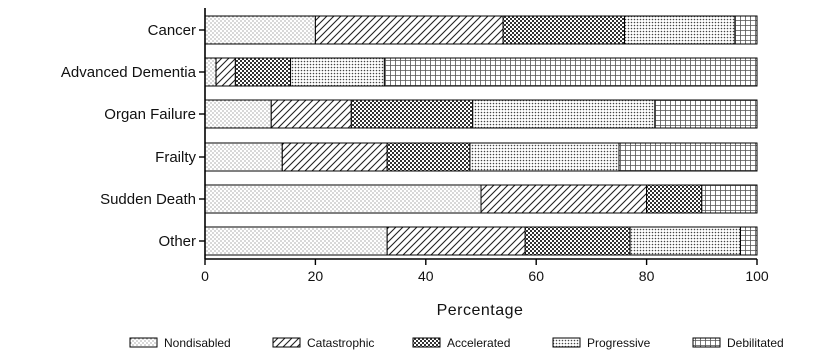 This screenshot has width=832, height=357. What do you see at coordinates (177, 241) in the screenshot?
I see `category-label: Other` at bounding box center [177, 241].